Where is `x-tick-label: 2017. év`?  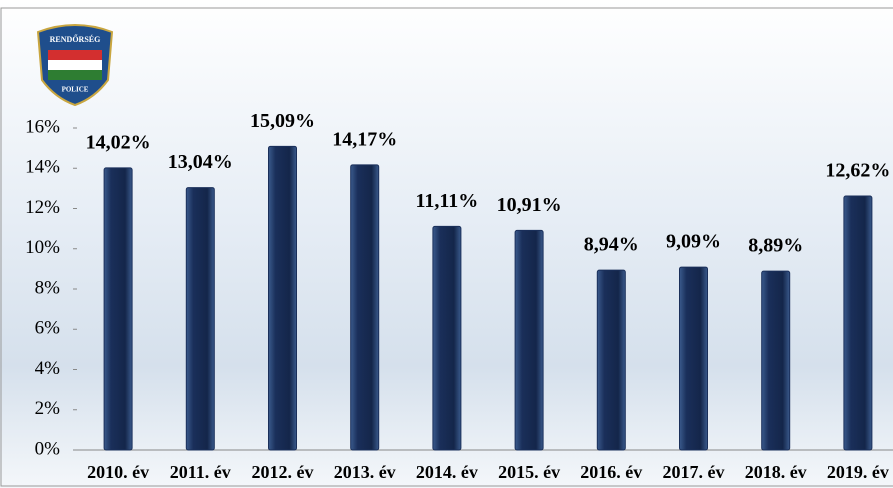
x-tick-label: 2017. év is located at coordinates (694, 472).